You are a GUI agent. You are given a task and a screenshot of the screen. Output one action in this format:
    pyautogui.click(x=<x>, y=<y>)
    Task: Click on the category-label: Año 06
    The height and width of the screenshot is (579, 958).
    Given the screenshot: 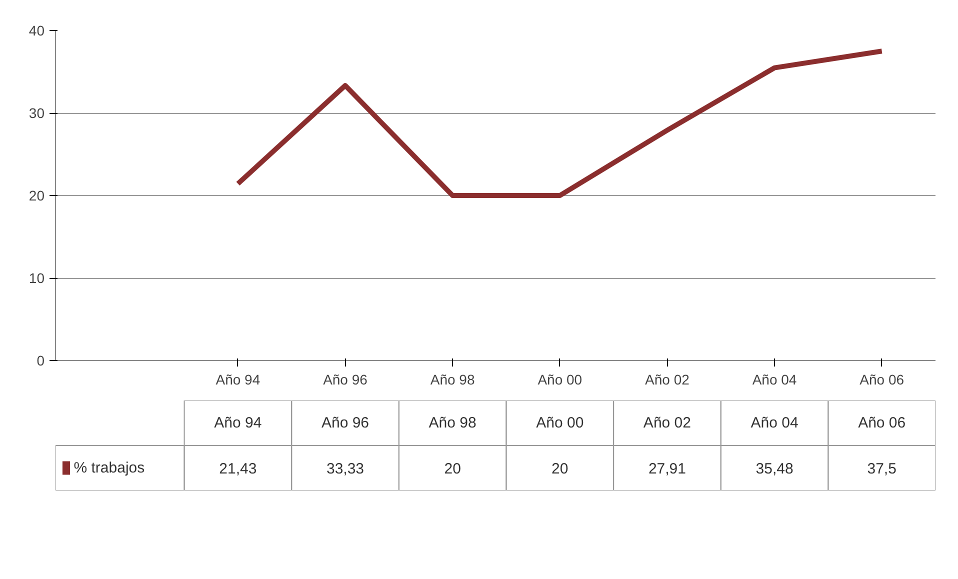 What is the action you would take?
    pyautogui.click(x=882, y=423)
    